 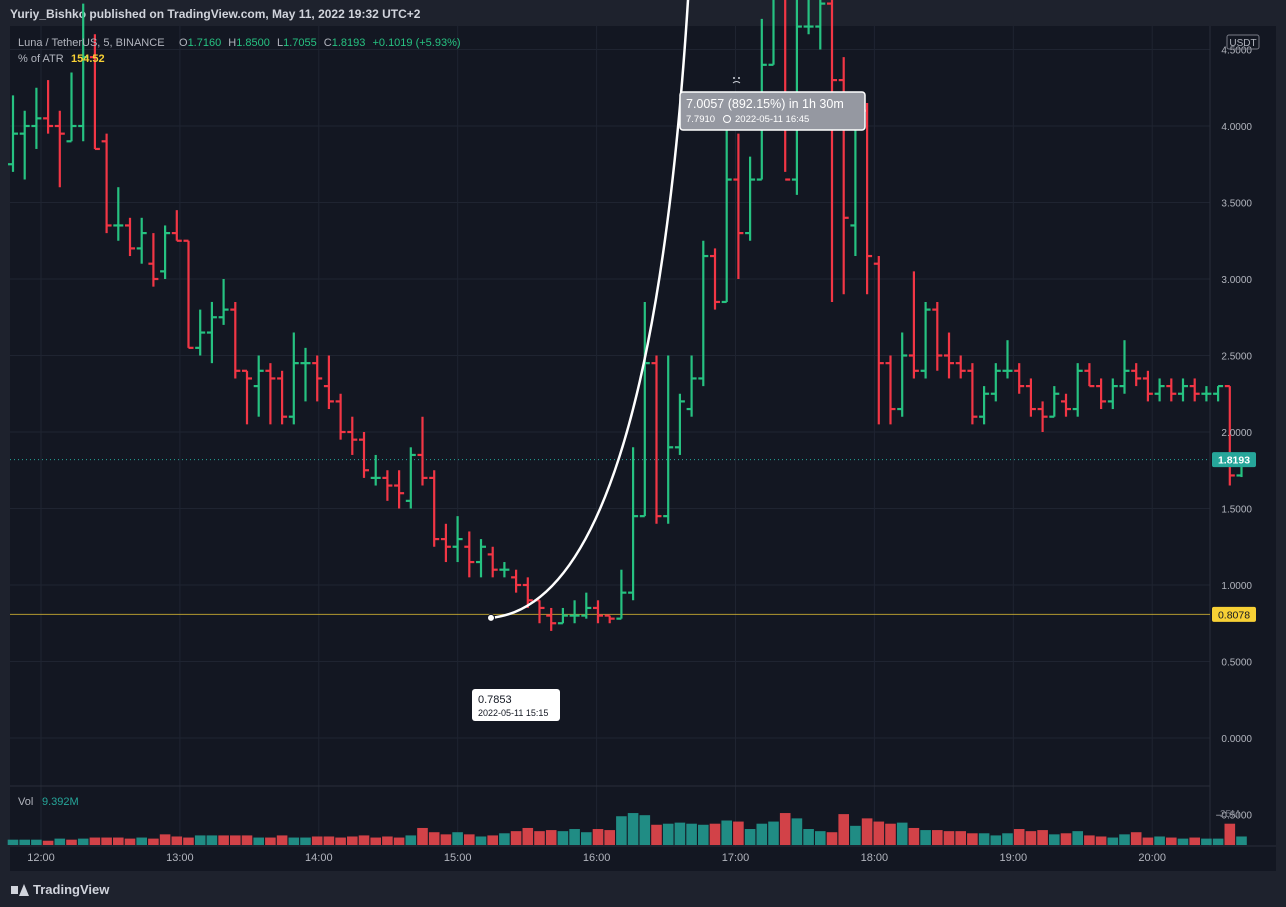 I want to click on end-callout-box, so click(x=772, y=111).